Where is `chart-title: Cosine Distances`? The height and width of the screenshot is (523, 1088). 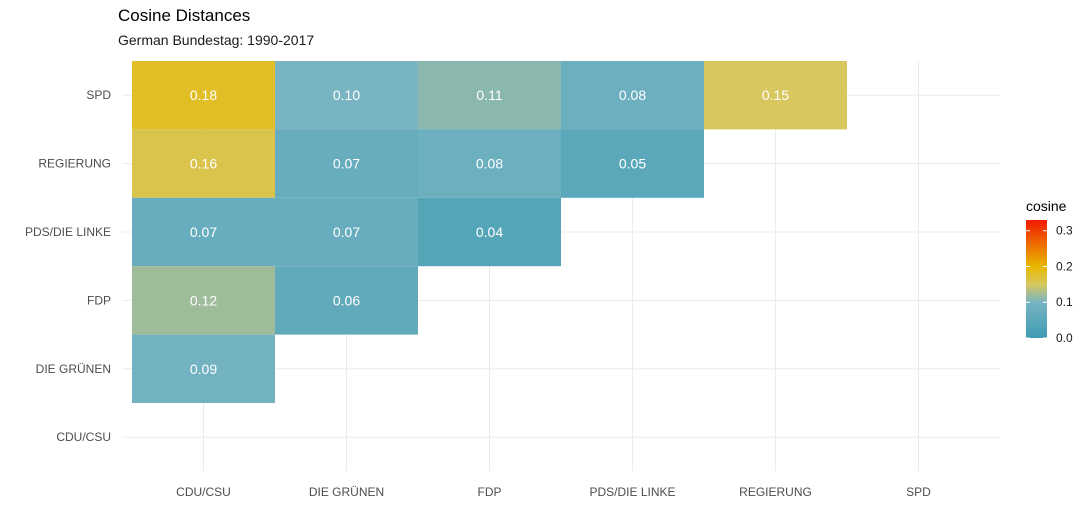
chart-title: Cosine Distances is located at coordinates (184, 15).